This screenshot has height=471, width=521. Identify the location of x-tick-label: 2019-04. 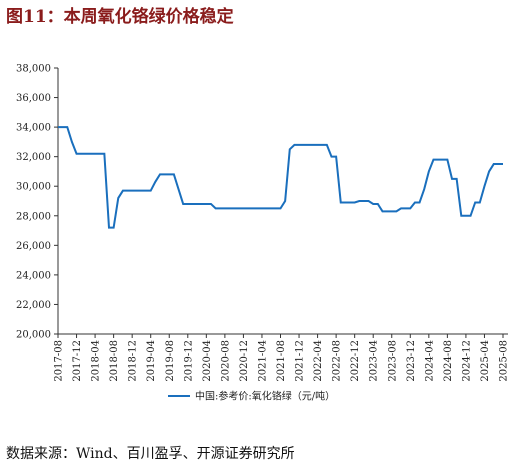
(151, 361).